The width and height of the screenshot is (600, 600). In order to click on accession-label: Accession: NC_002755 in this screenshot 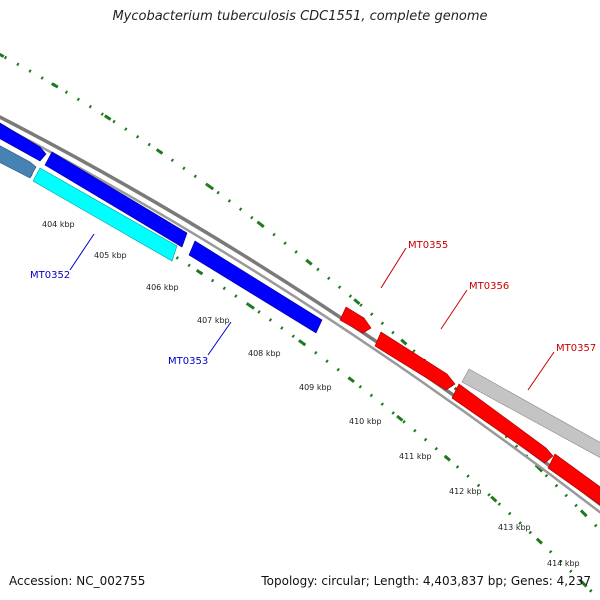, I will do `click(77, 581)`.